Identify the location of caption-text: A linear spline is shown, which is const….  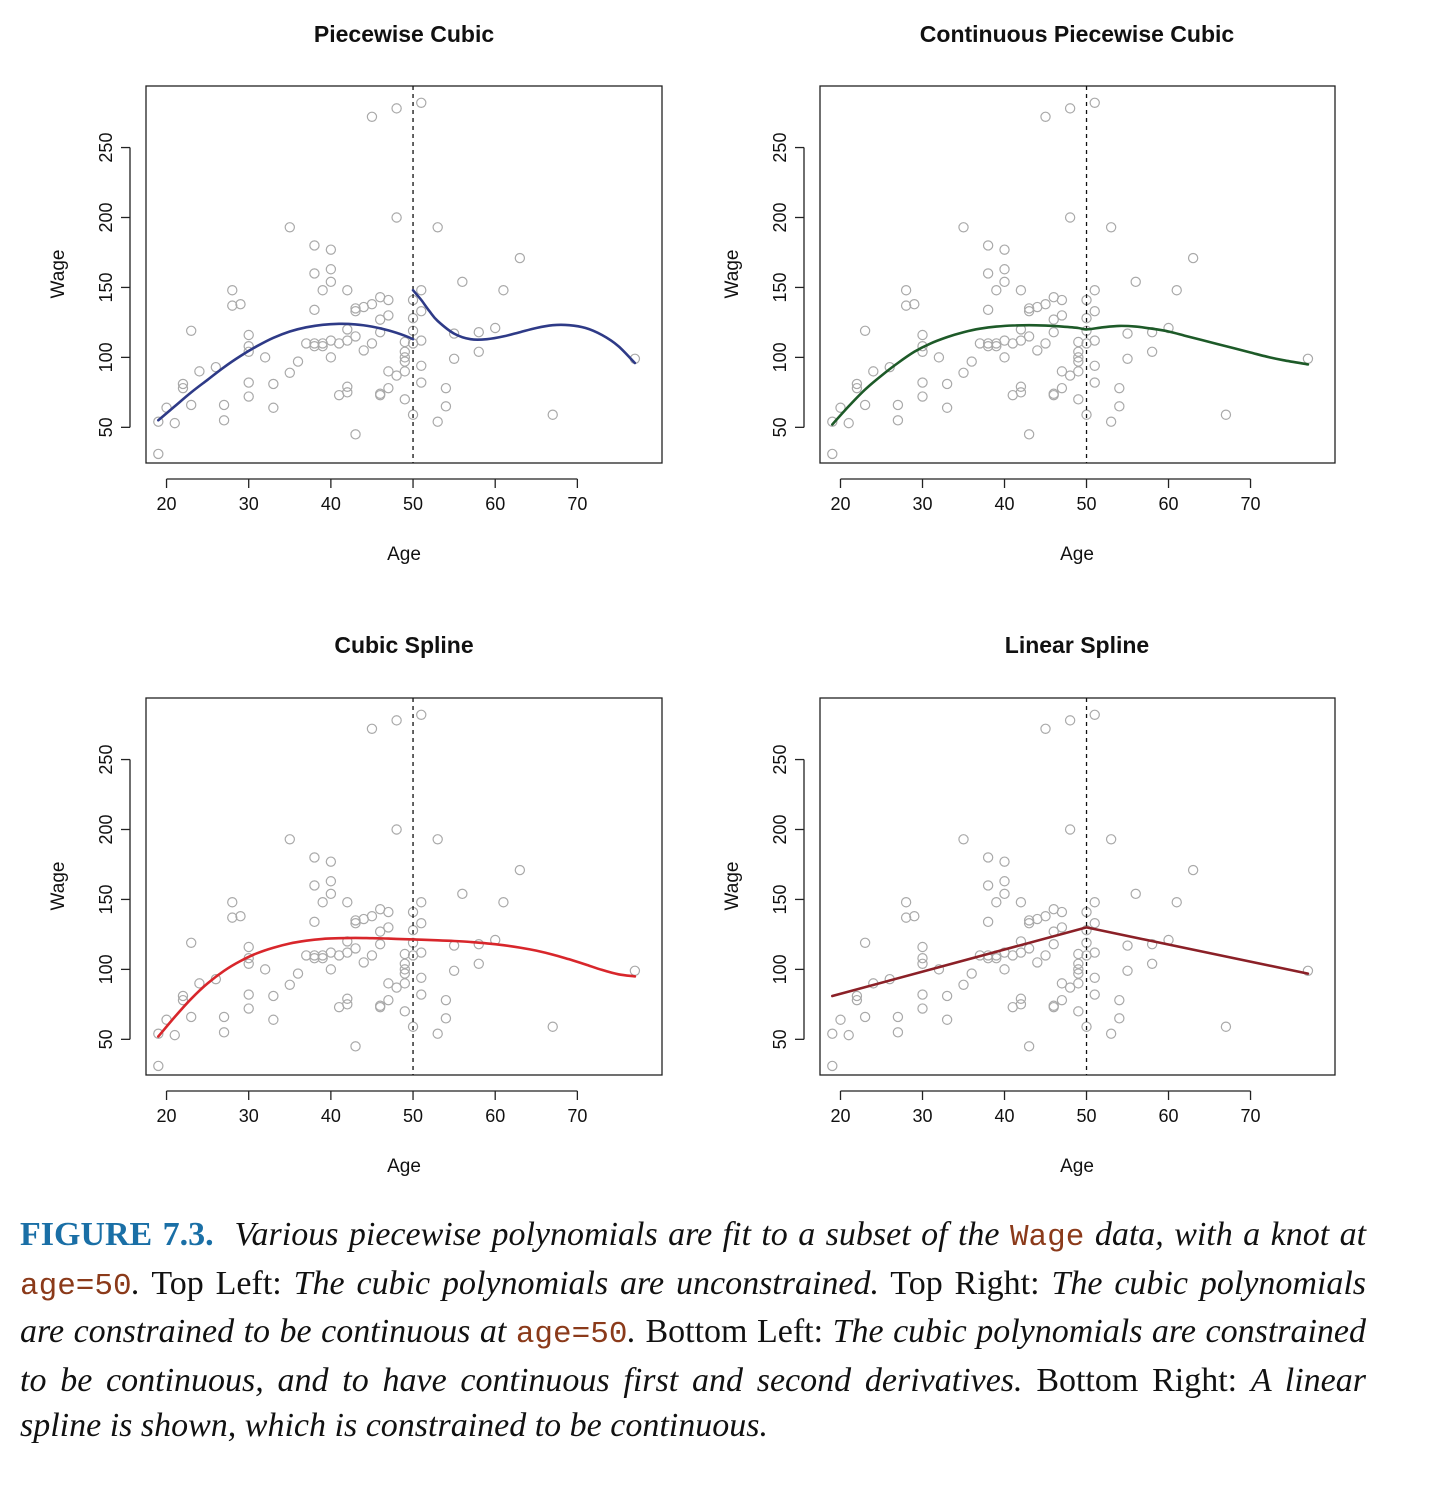
(693, 1403).